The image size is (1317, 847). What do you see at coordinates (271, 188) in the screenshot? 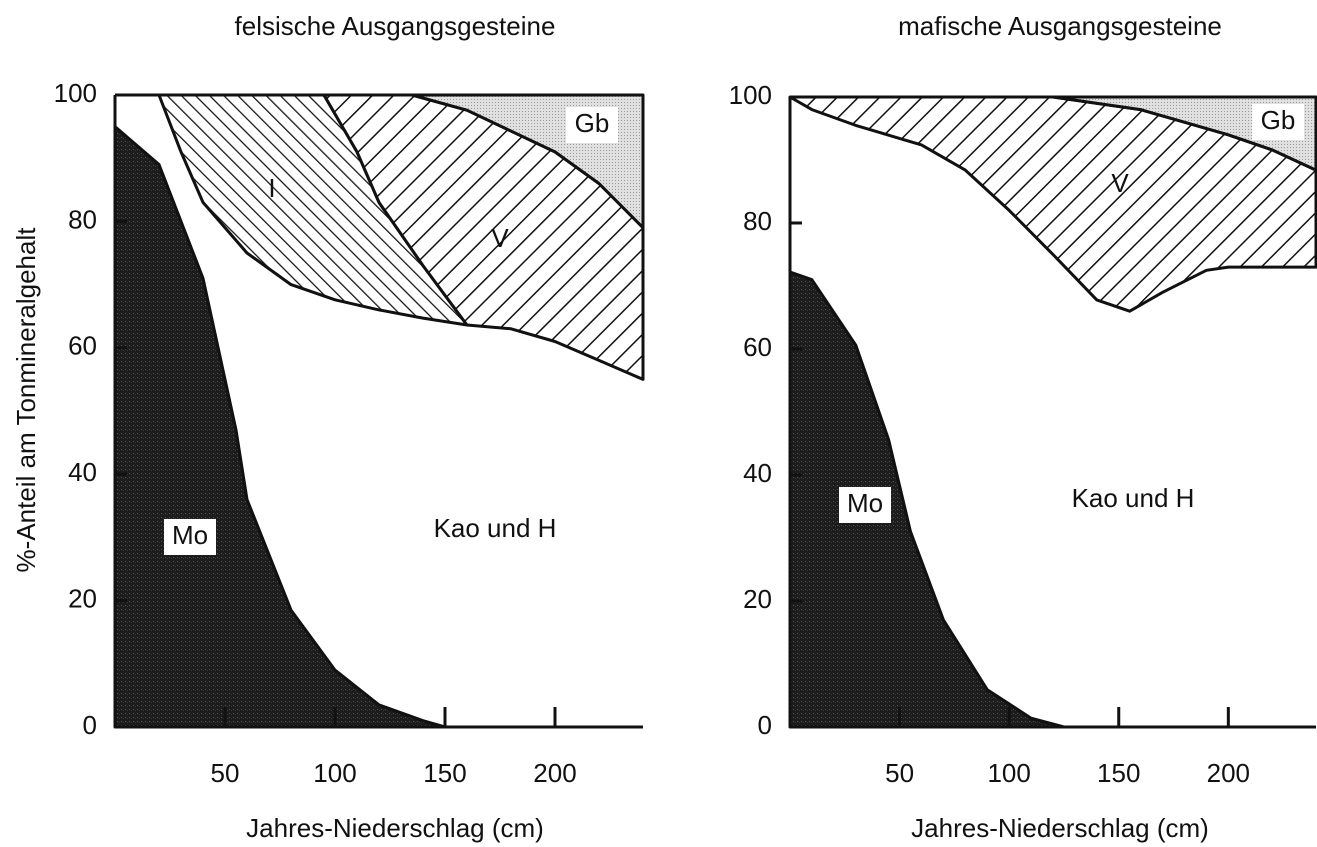
I see `region-label: I` at bounding box center [271, 188].